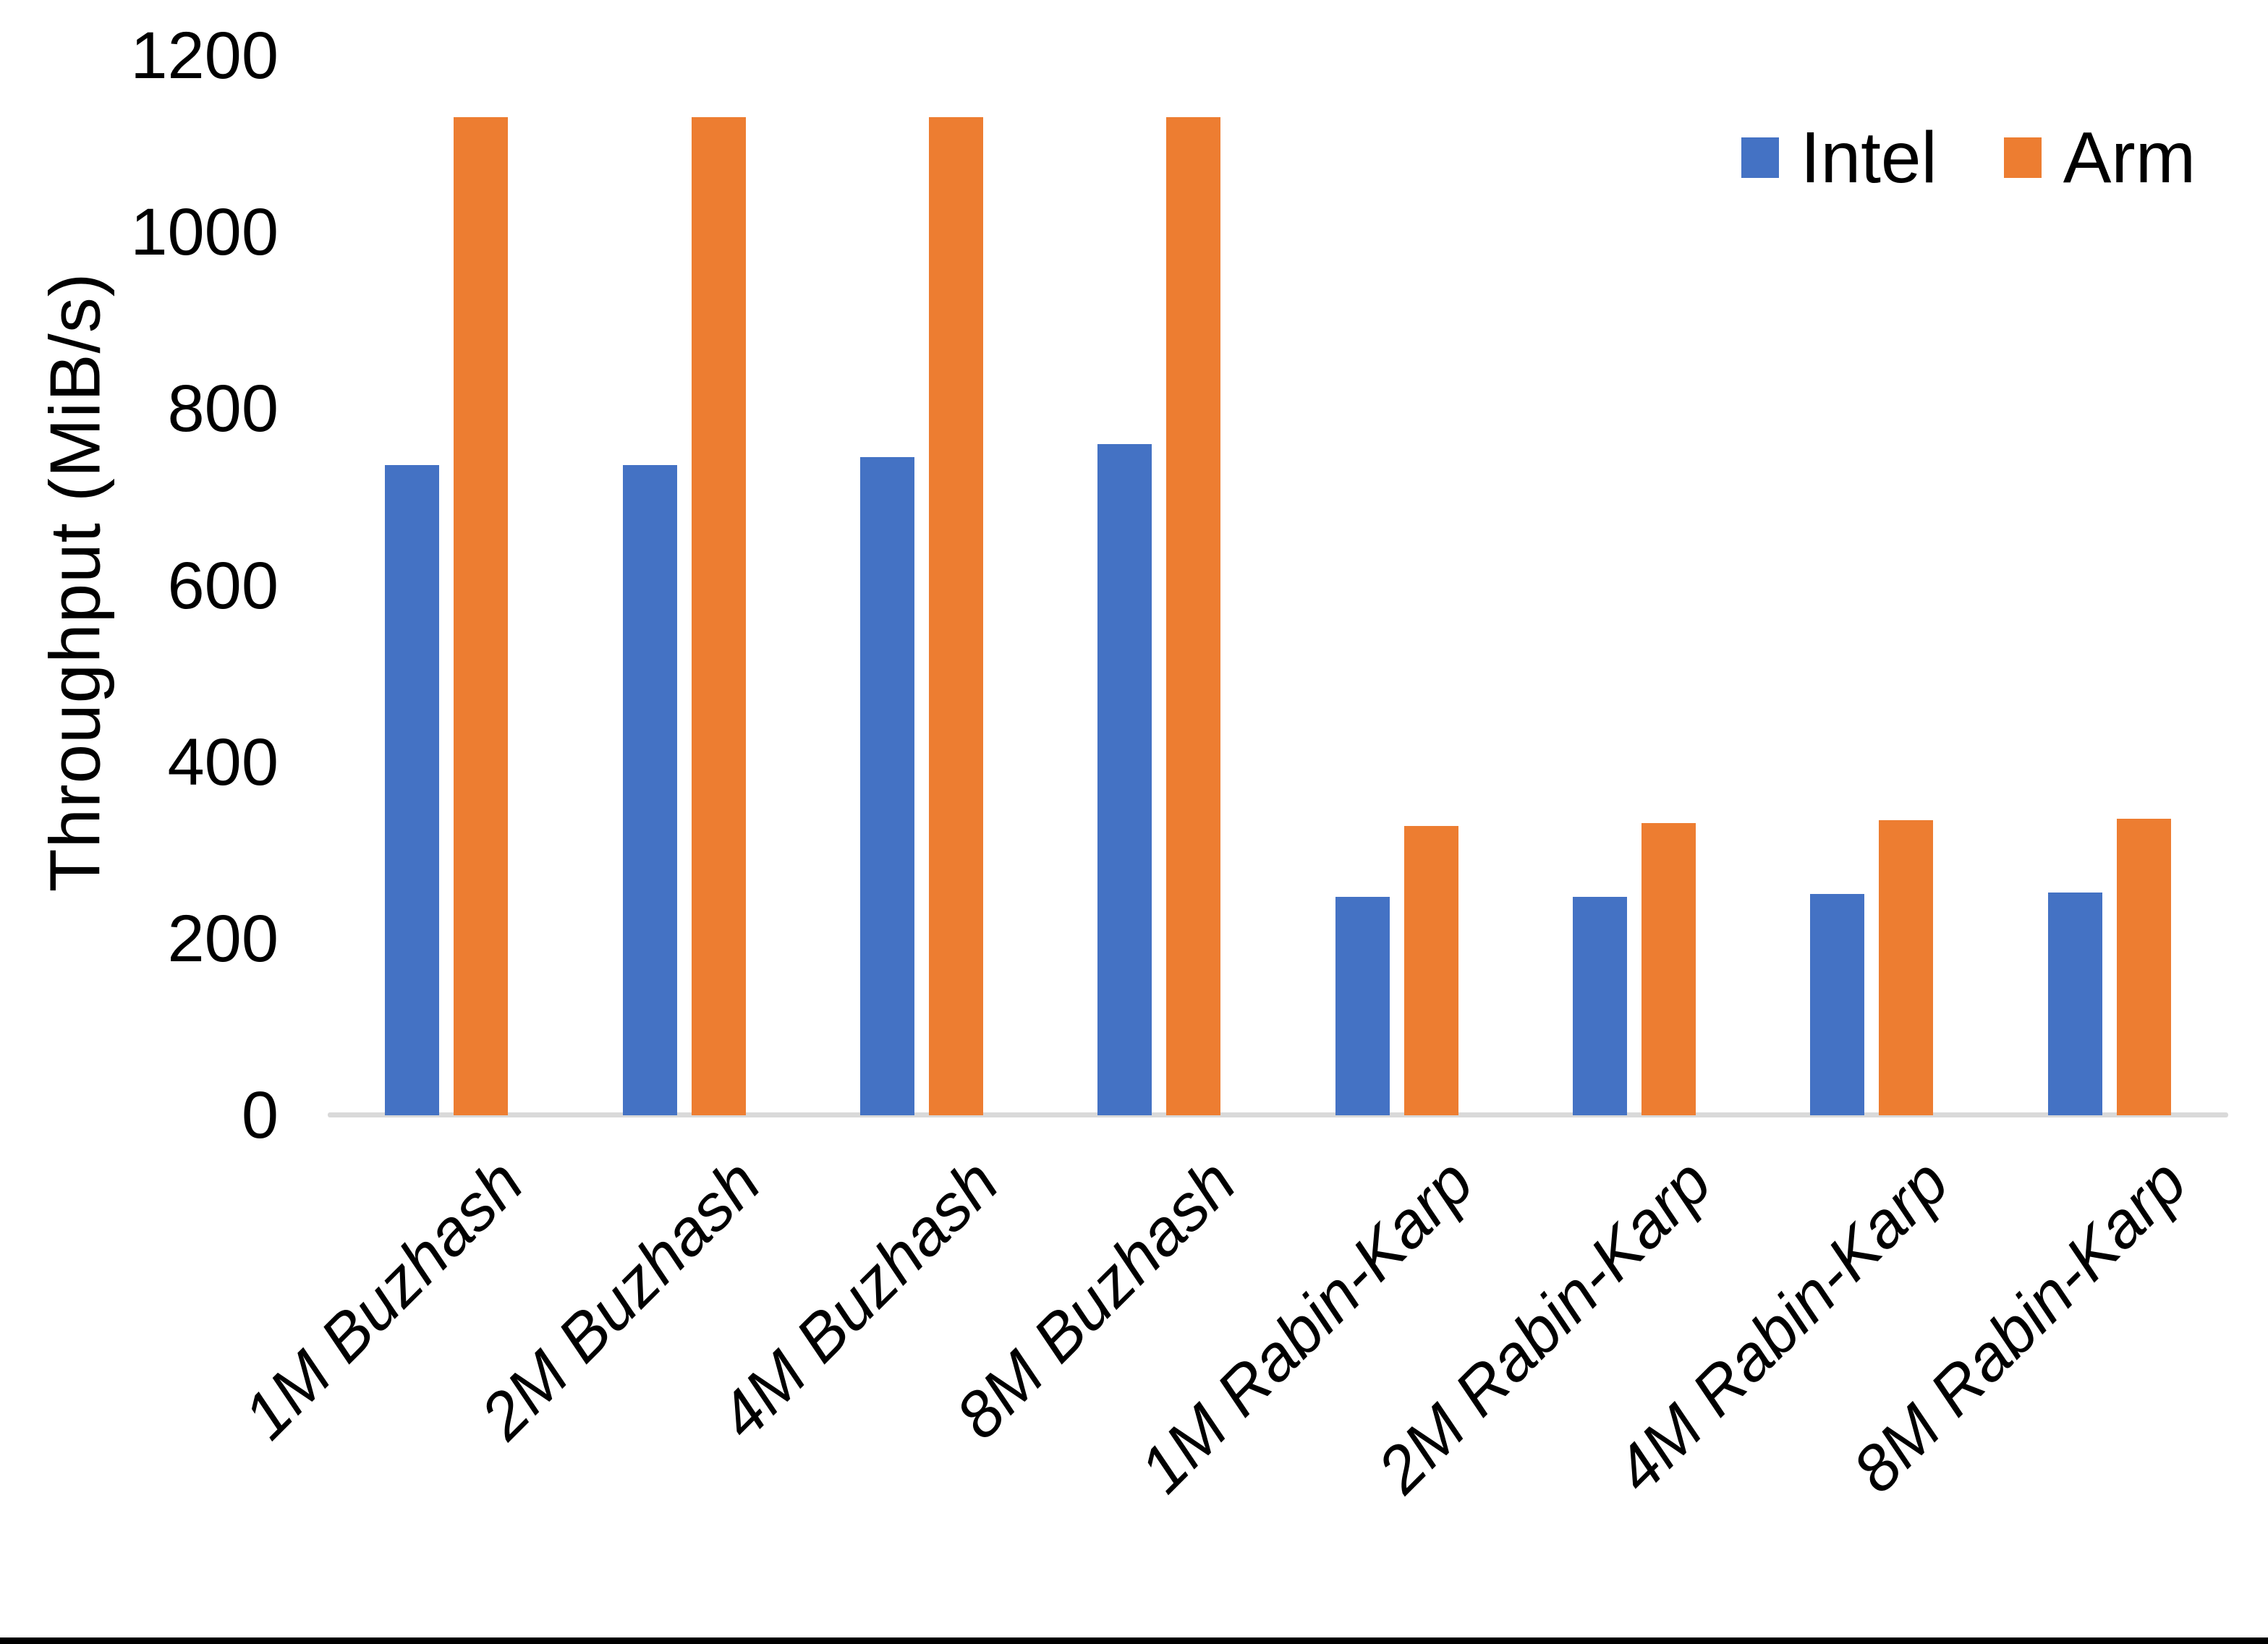  What do you see at coordinates (2022, 157) in the screenshot?
I see `legend-swatch-arm` at bounding box center [2022, 157].